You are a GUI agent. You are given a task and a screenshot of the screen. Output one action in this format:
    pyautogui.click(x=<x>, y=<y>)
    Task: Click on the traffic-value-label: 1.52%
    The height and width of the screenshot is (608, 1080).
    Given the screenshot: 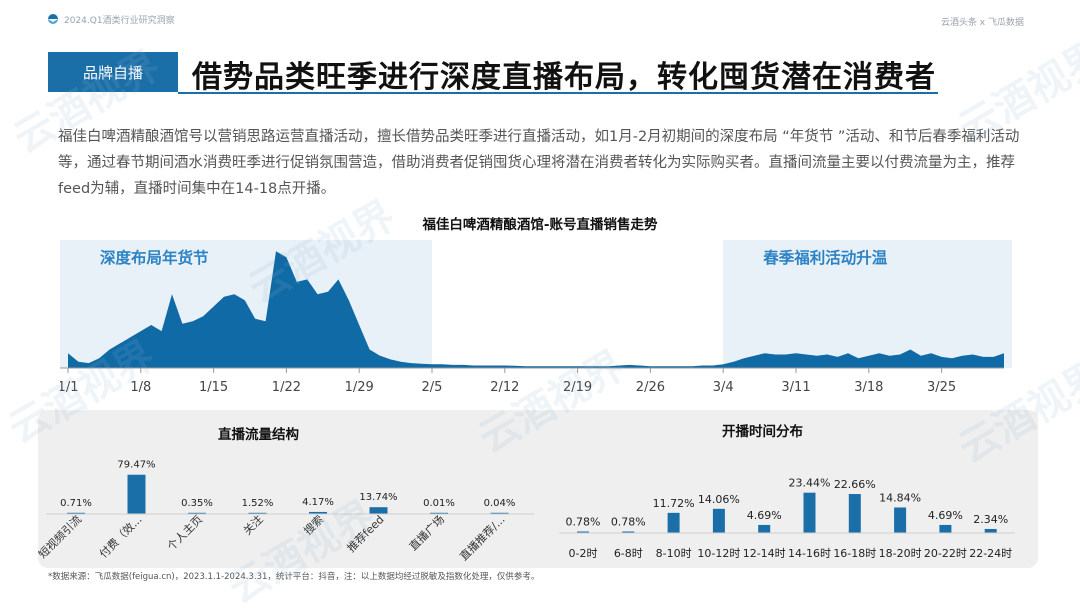 What is the action you would take?
    pyautogui.click(x=258, y=503)
    